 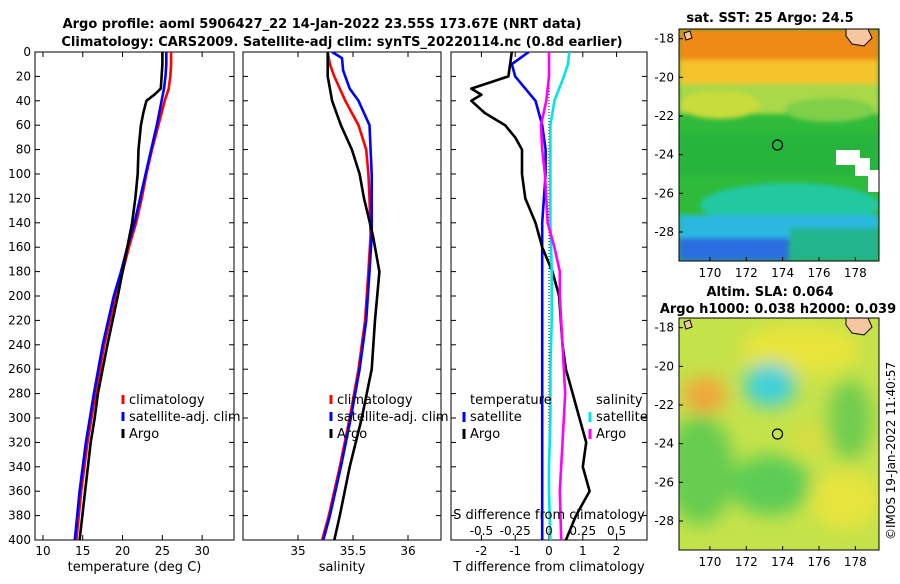 I want to click on sst-patch-se, so click(x=834, y=244).